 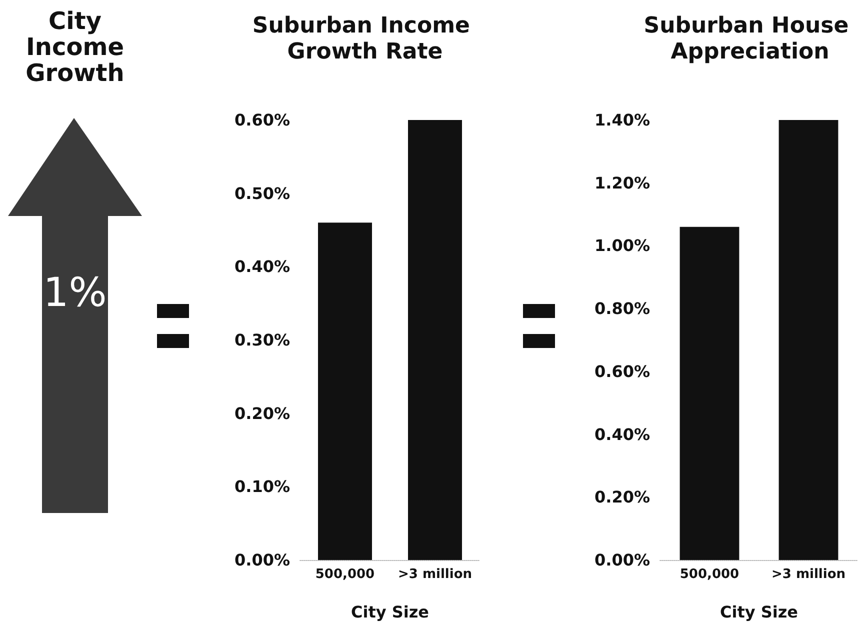 I want to click on y-tick-label: 0.10%, so click(x=262, y=486).